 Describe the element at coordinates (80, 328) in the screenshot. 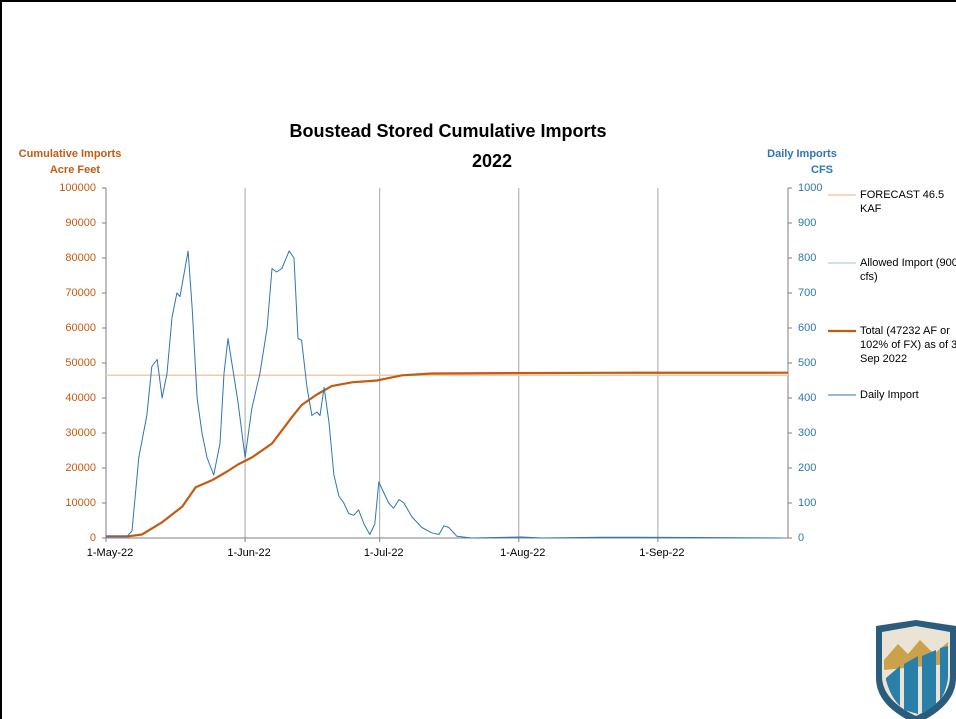

I see `y-tick-label: 60000` at that location.